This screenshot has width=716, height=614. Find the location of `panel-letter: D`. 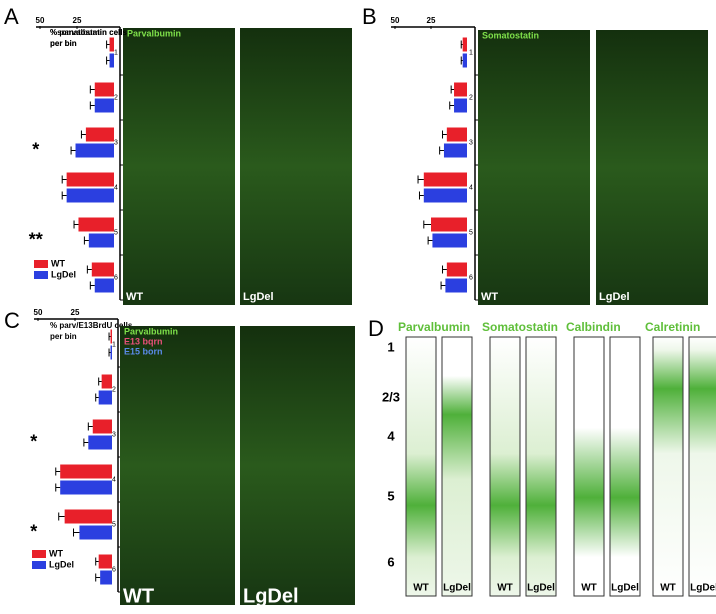

panel-letter: D is located at coordinates (376, 328).